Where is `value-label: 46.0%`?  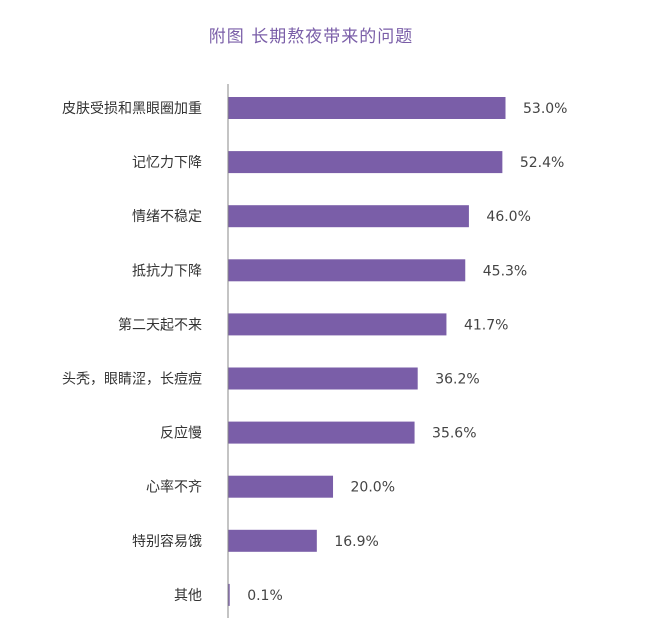
value-label: 46.0% is located at coordinates (508, 217).